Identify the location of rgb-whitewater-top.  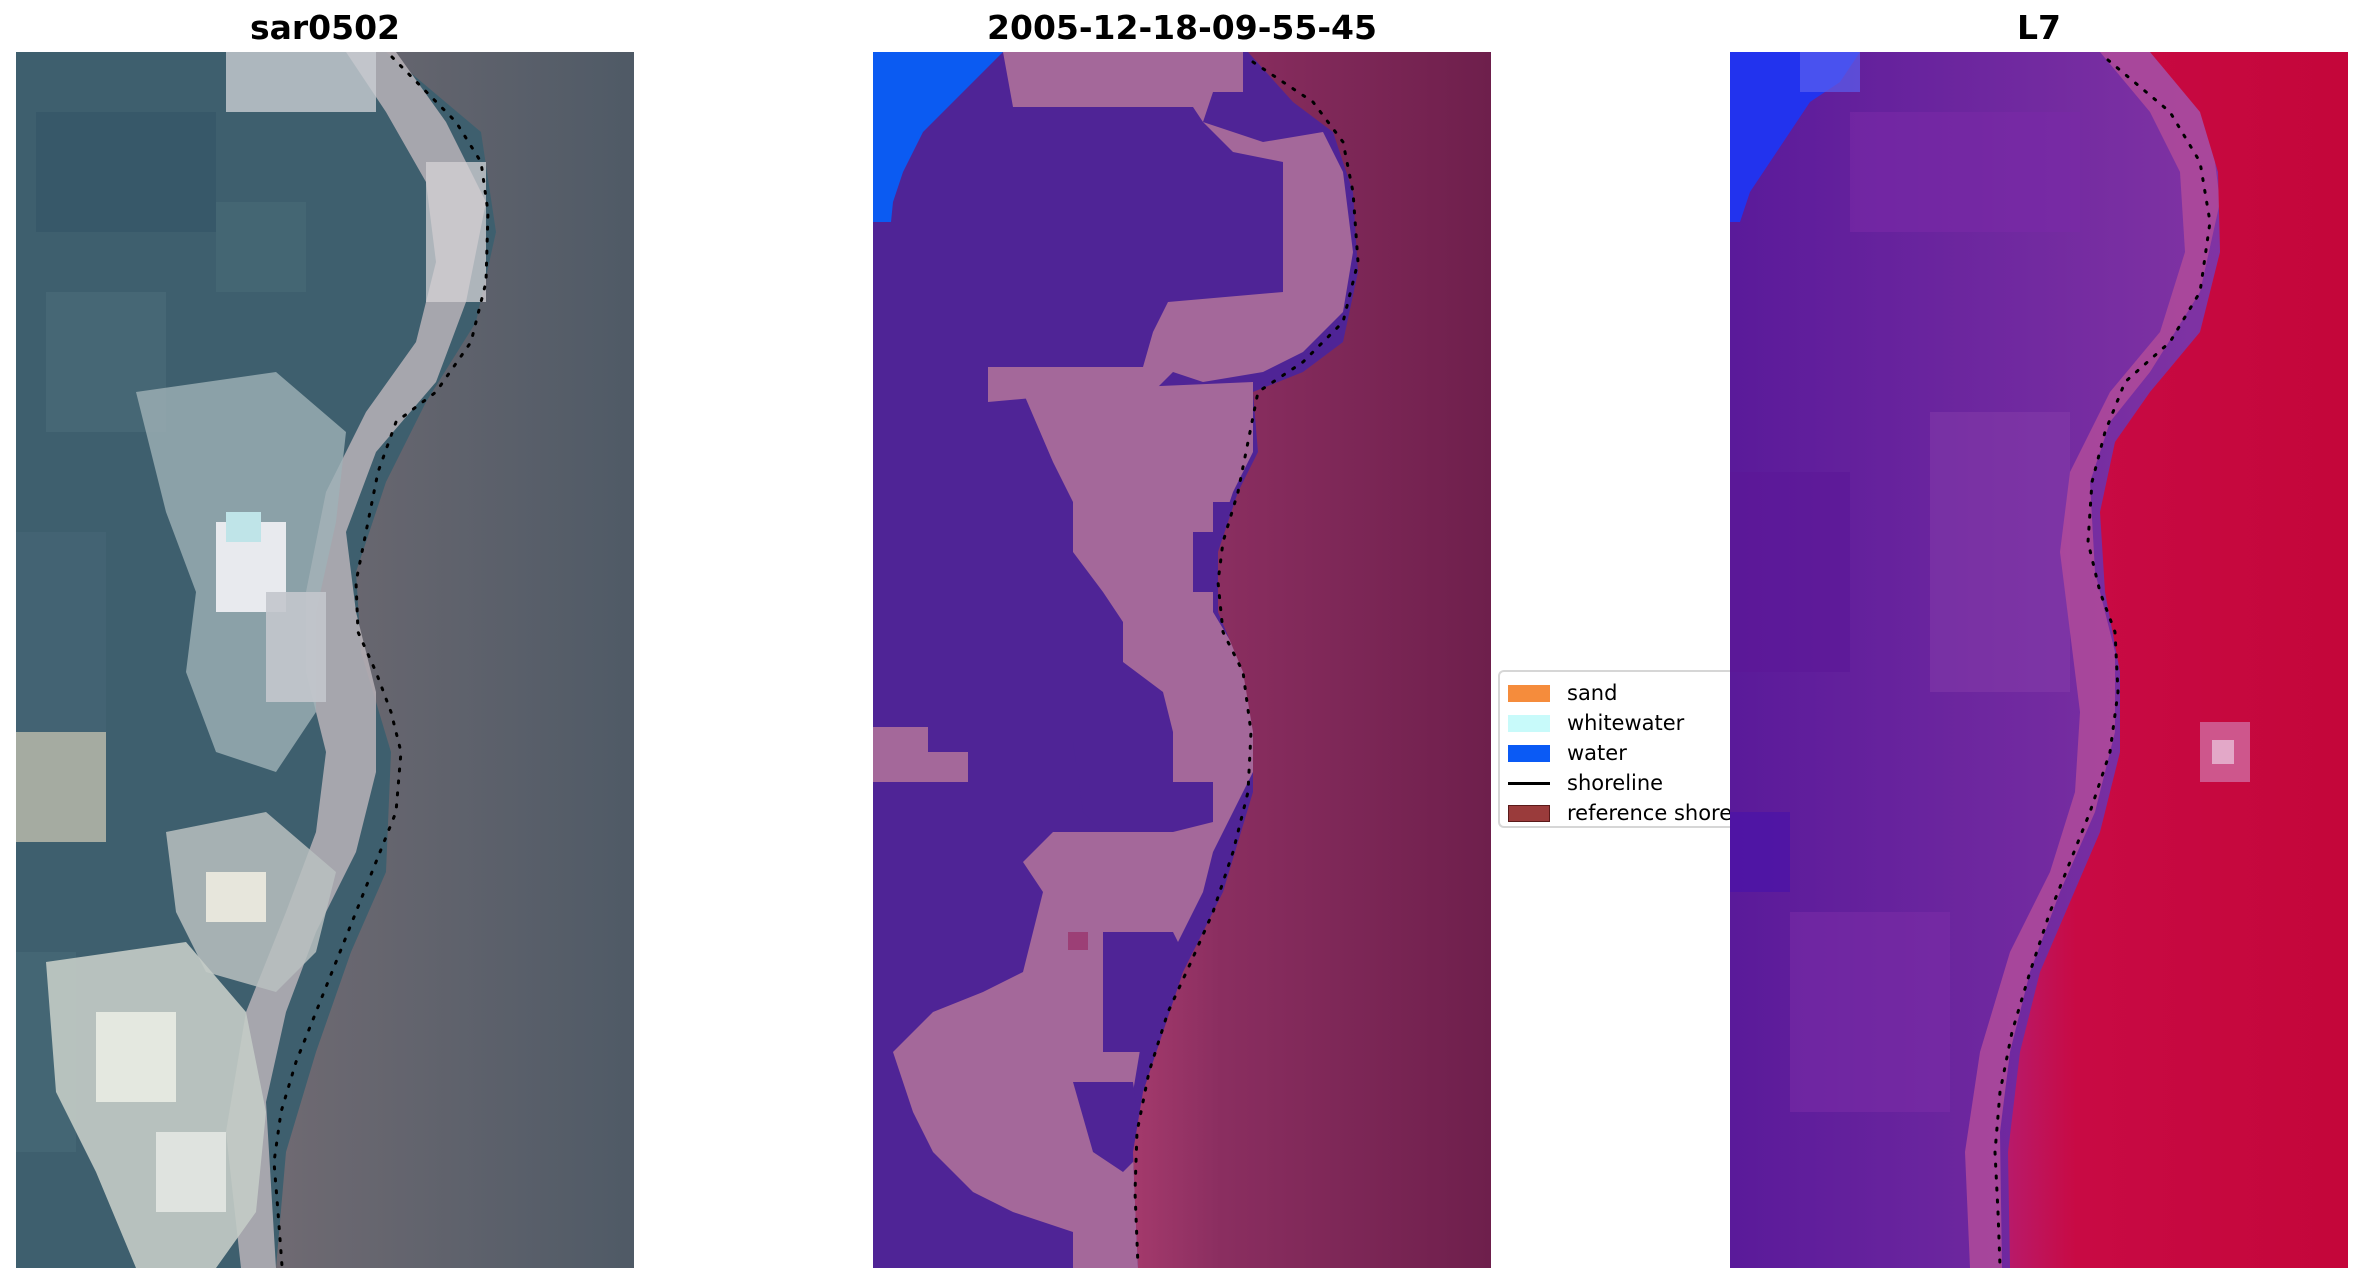
(301, 82).